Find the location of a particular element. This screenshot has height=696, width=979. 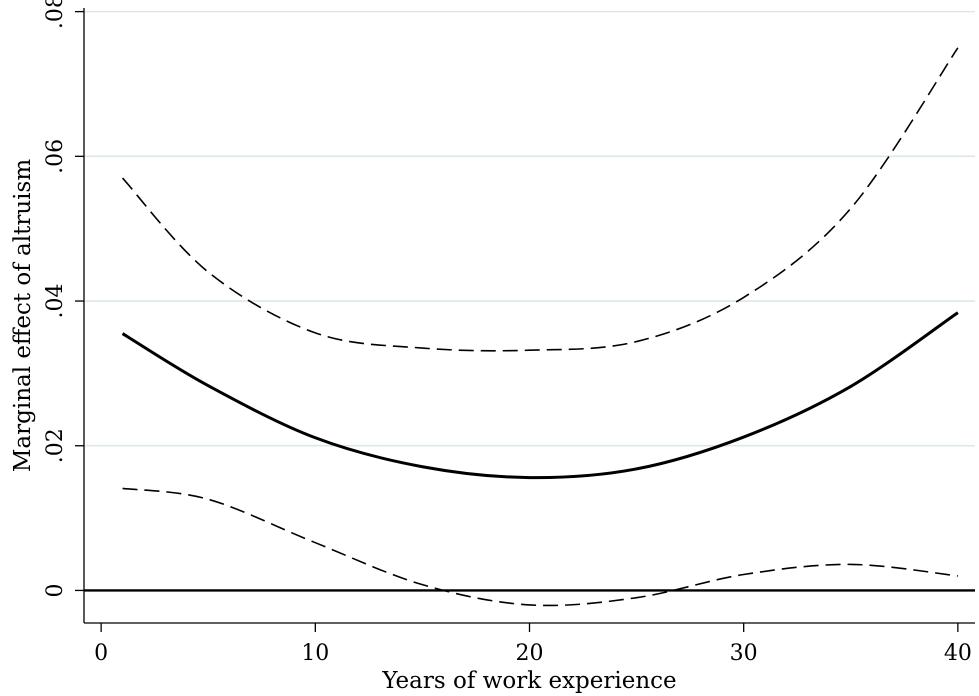

x-tick-label-3: 30 is located at coordinates (744, 653).